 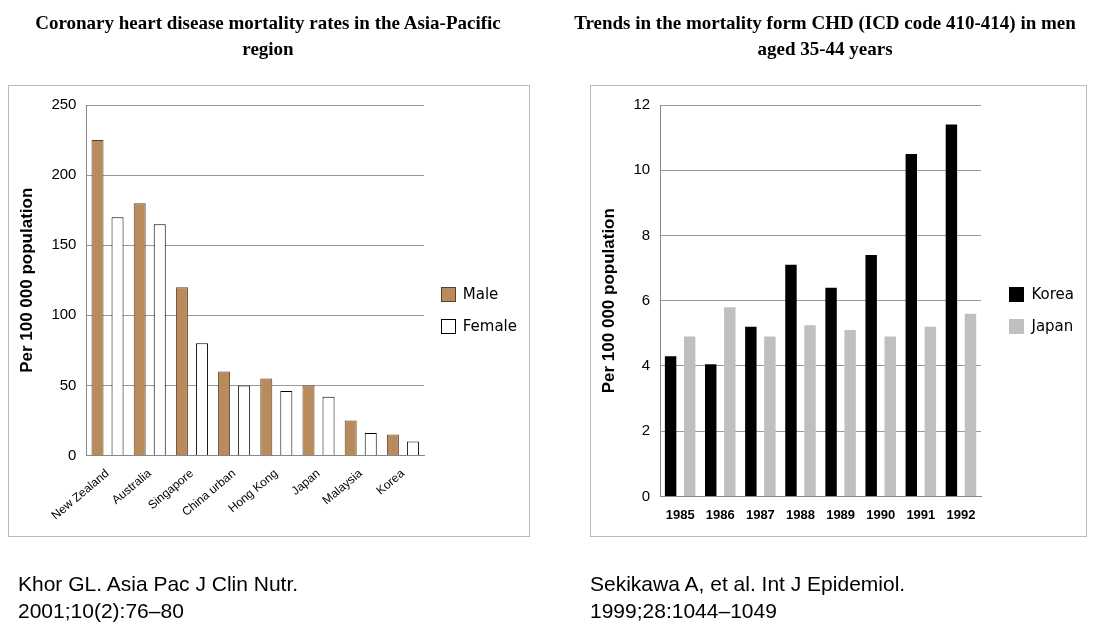 What do you see at coordinates (480, 294) in the screenshot?
I see `legend-label: Male` at bounding box center [480, 294].